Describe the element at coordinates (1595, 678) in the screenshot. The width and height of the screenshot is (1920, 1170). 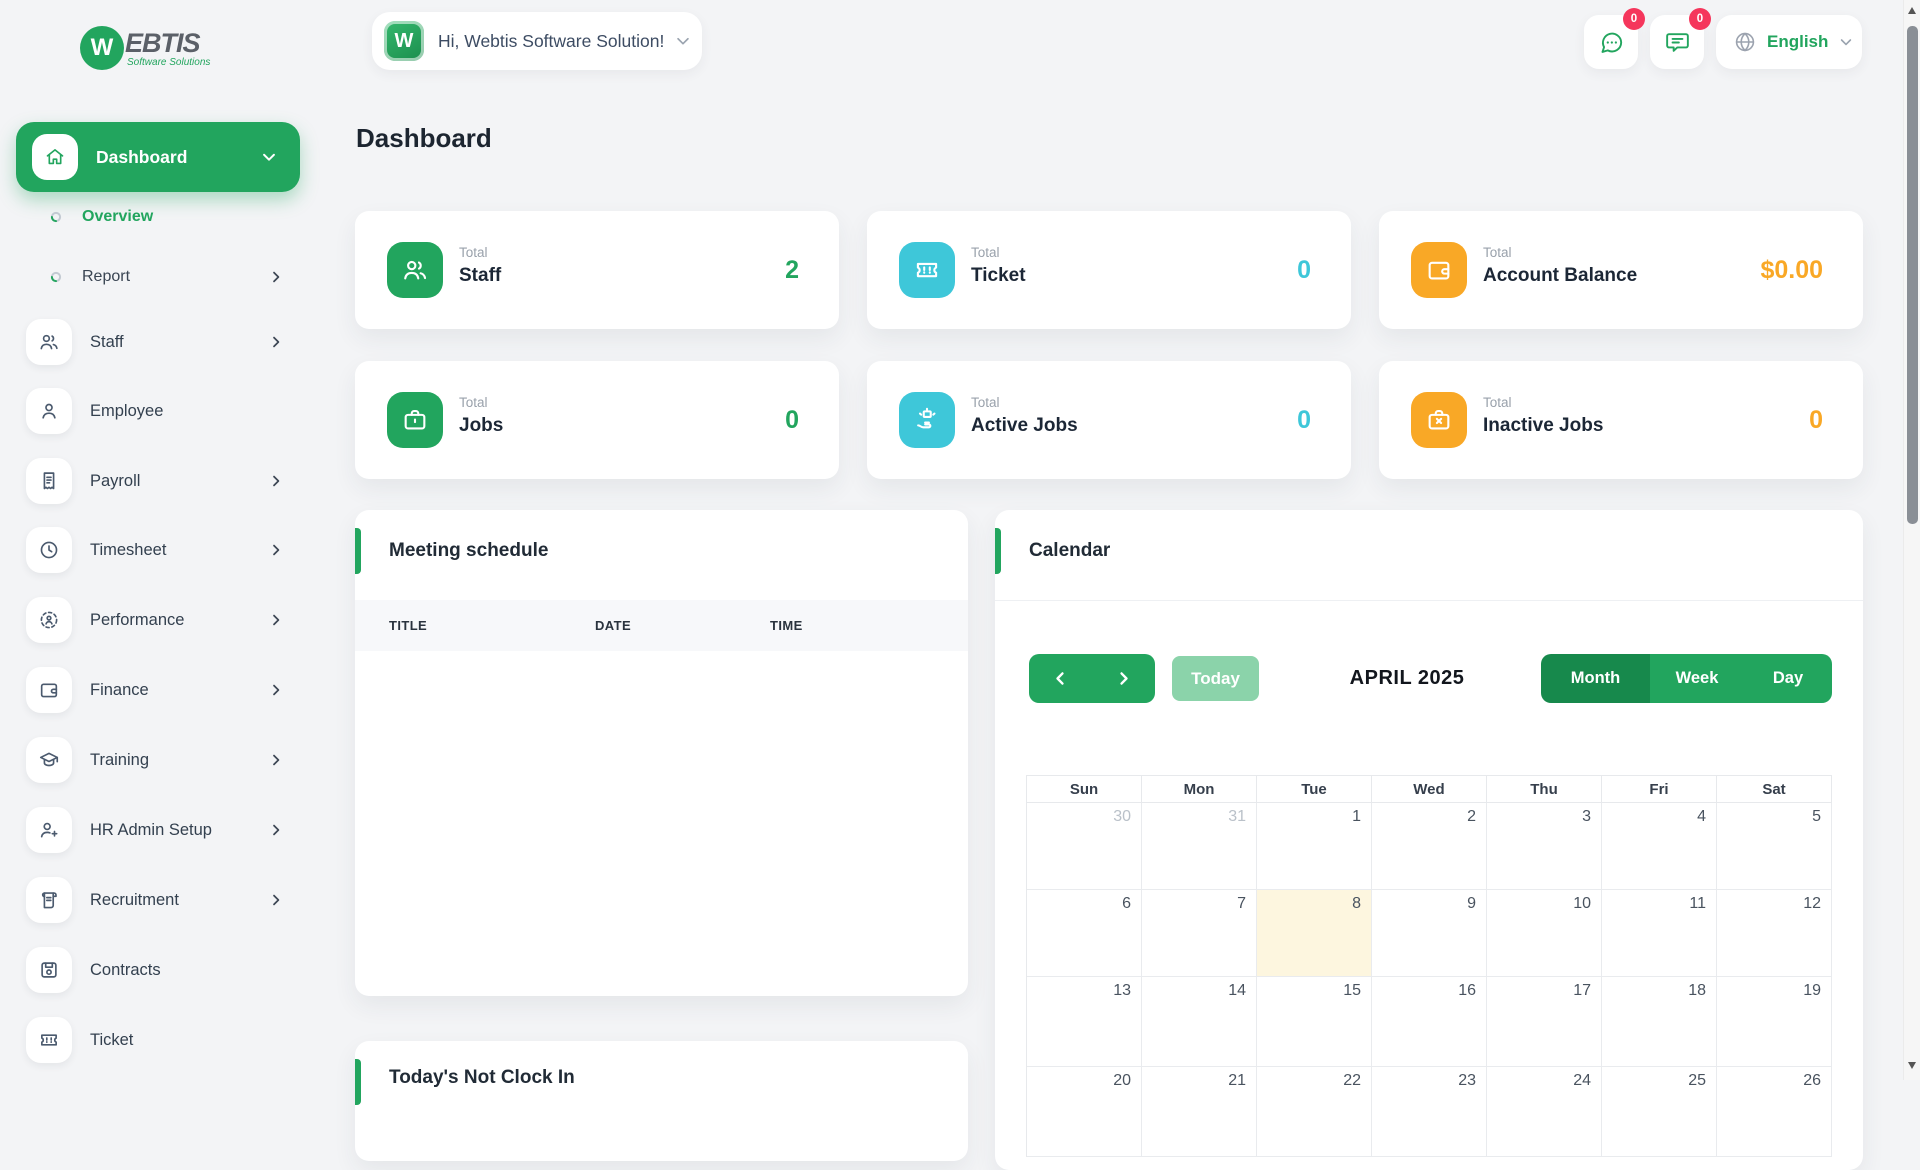
I see `view-month-button: Month` at that location.